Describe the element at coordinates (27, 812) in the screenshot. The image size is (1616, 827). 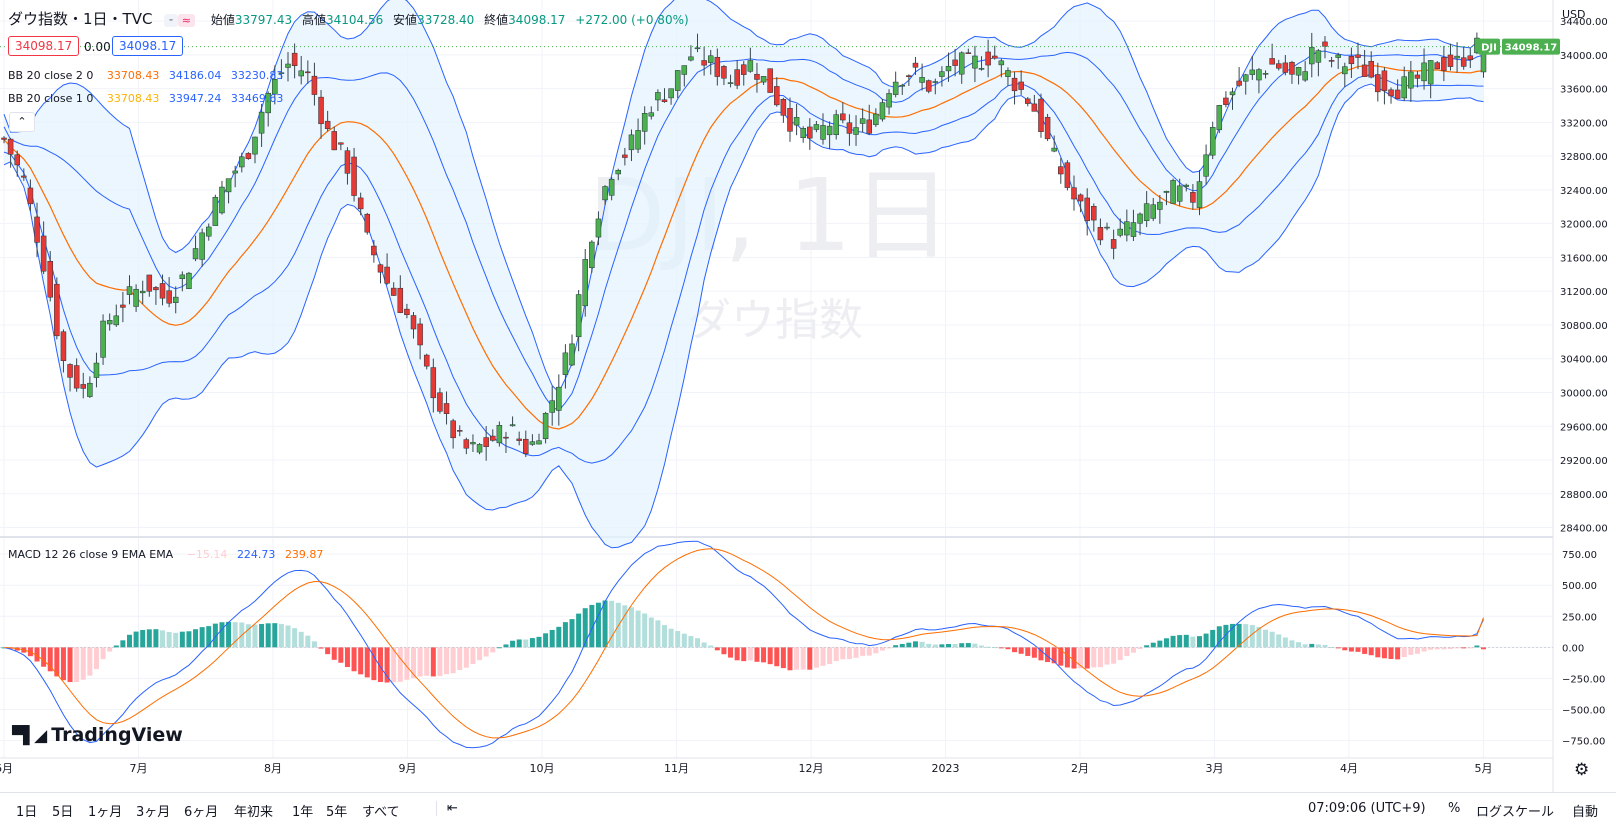
I see `timeframe-1d: 1日` at that location.